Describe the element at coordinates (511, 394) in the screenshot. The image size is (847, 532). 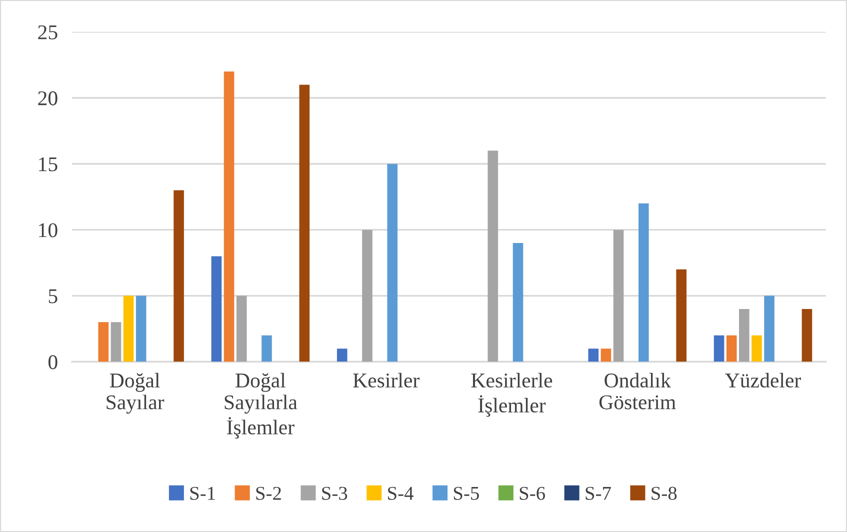
I see `x-tick-label: Kesirlerle İşlemler` at that location.